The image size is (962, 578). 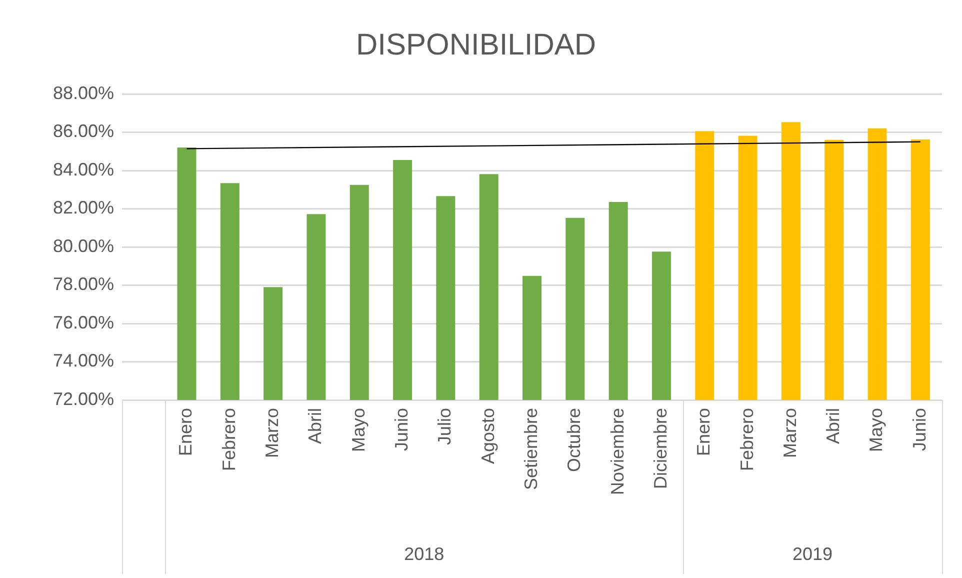 I want to click on y-tick-label: 72.00%, so click(x=83, y=398).